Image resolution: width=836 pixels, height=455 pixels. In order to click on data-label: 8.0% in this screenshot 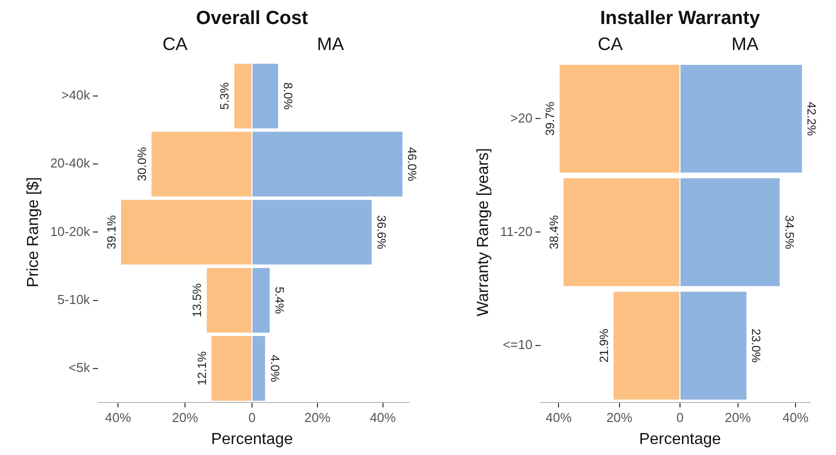, I will do `click(287, 96)`.